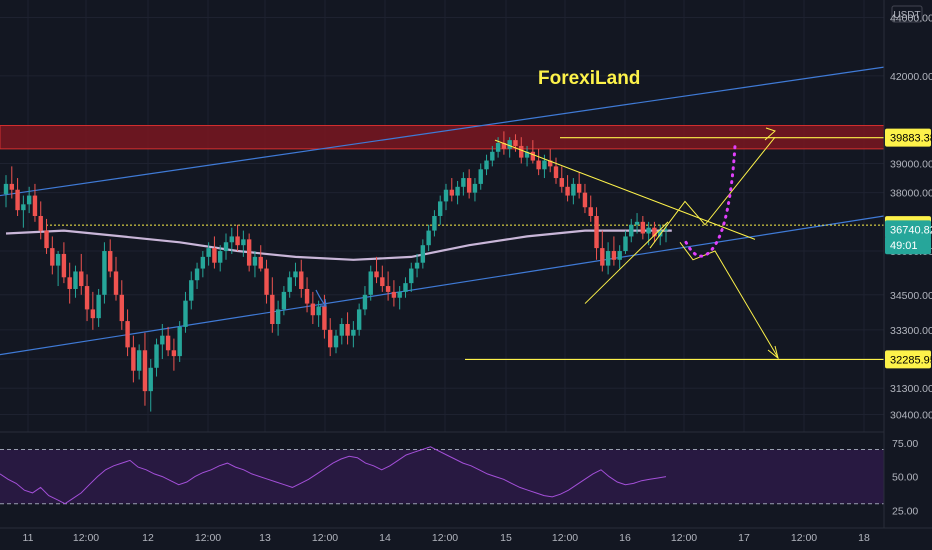 The width and height of the screenshot is (932, 550). I want to click on x-axis-tick-label: 13, so click(265, 538).